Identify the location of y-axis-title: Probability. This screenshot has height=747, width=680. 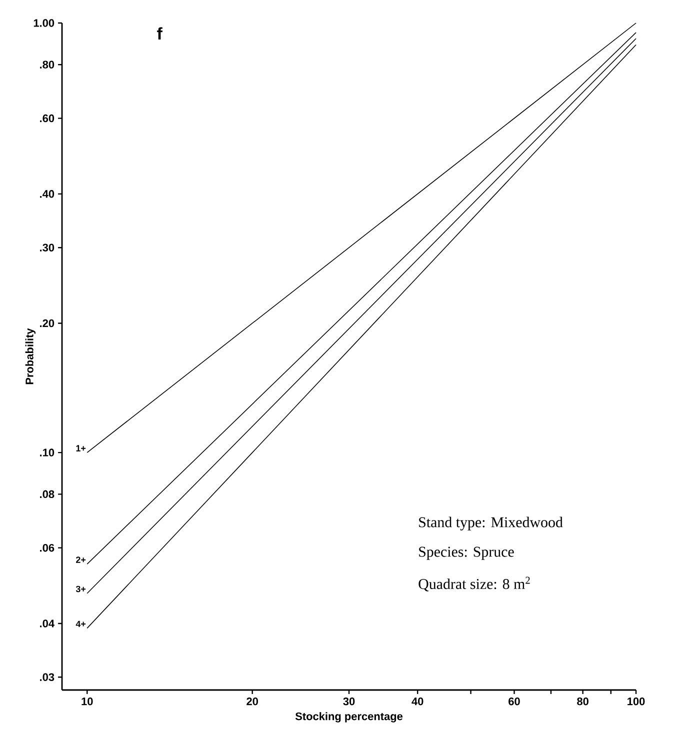
(30, 356).